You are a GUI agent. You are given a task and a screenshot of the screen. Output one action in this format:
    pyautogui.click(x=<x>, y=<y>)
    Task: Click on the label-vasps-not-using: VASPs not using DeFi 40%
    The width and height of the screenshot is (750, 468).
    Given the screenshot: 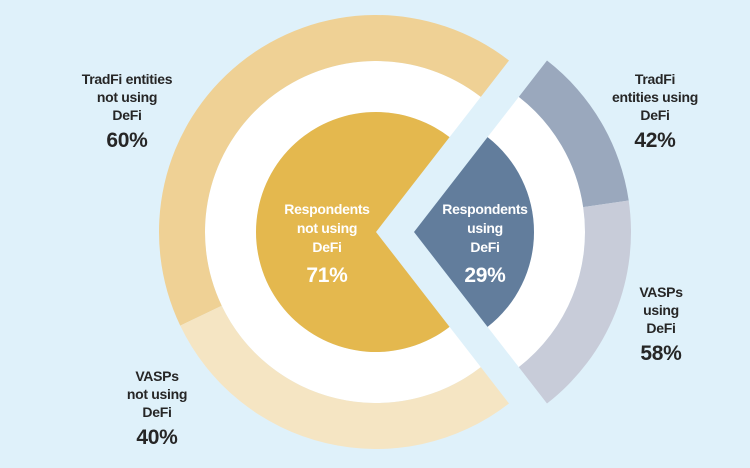 What is the action you would take?
    pyautogui.click(x=157, y=409)
    